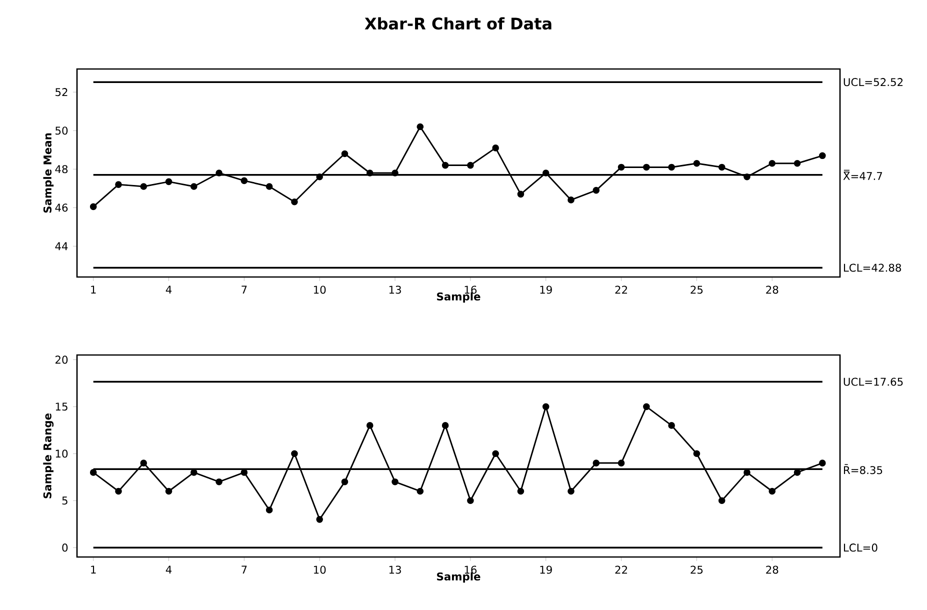  I want to click on y-tick-label: 20, so click(61, 360).